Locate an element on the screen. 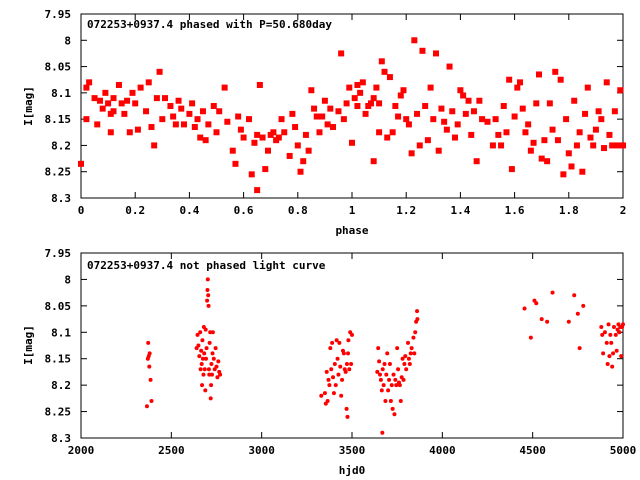  x-tick-label: 0.6 is located at coordinates (244, 210).